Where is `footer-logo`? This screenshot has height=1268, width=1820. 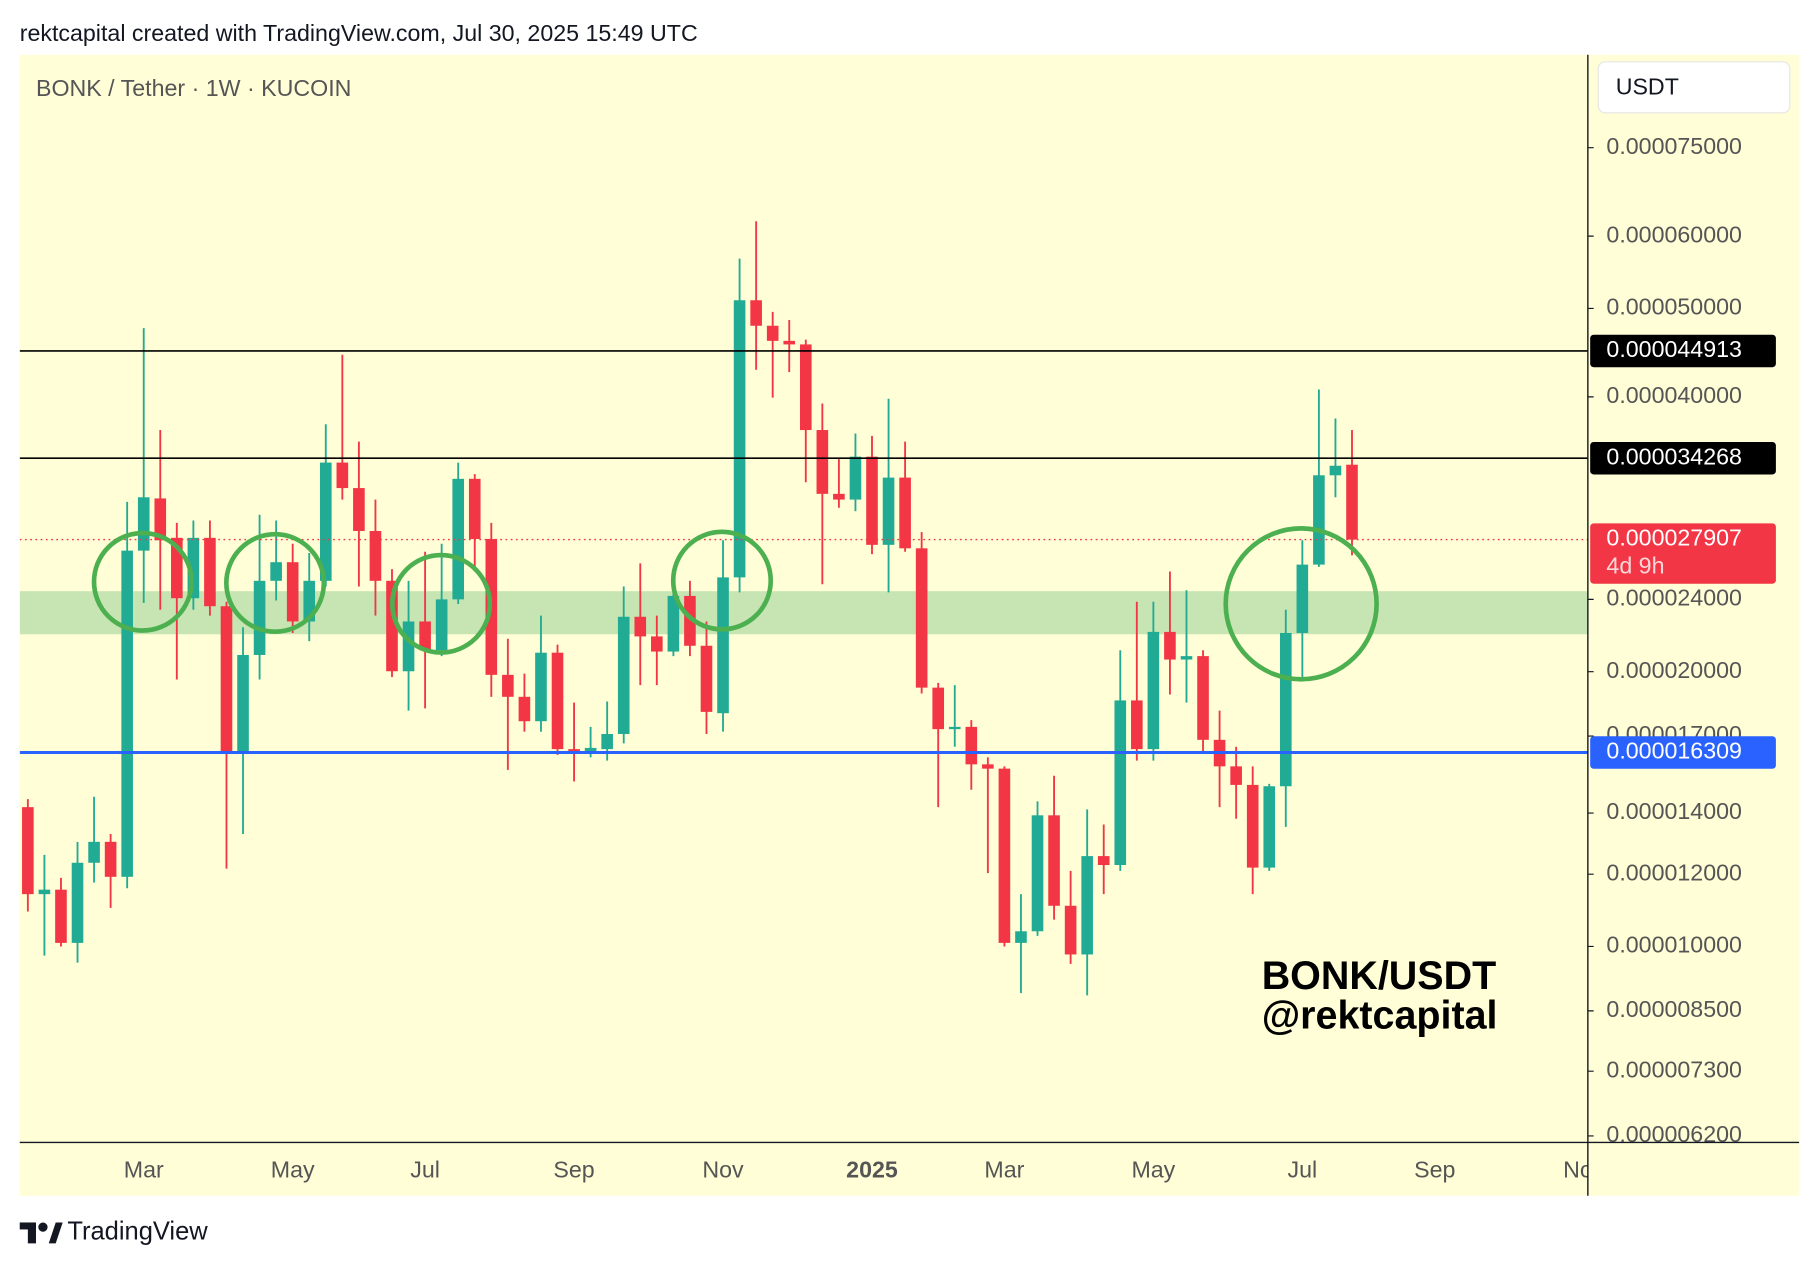
footer-logo is located at coordinates (41, 1233).